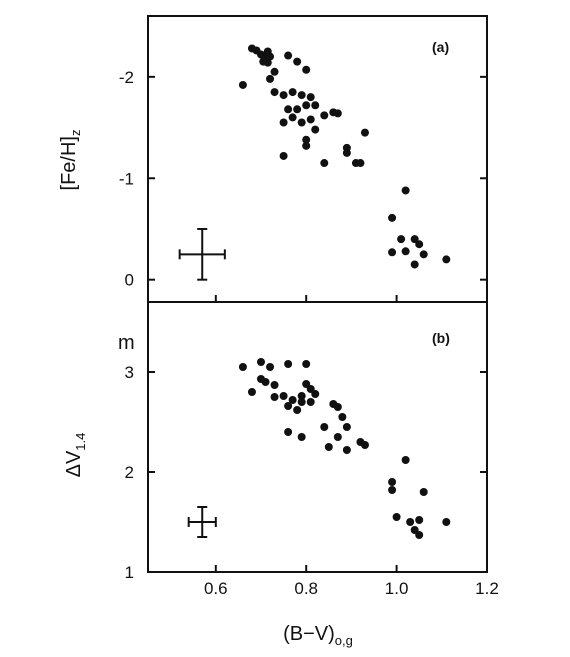  I want to click on x-axis-sub: o,g, so click(344, 640).